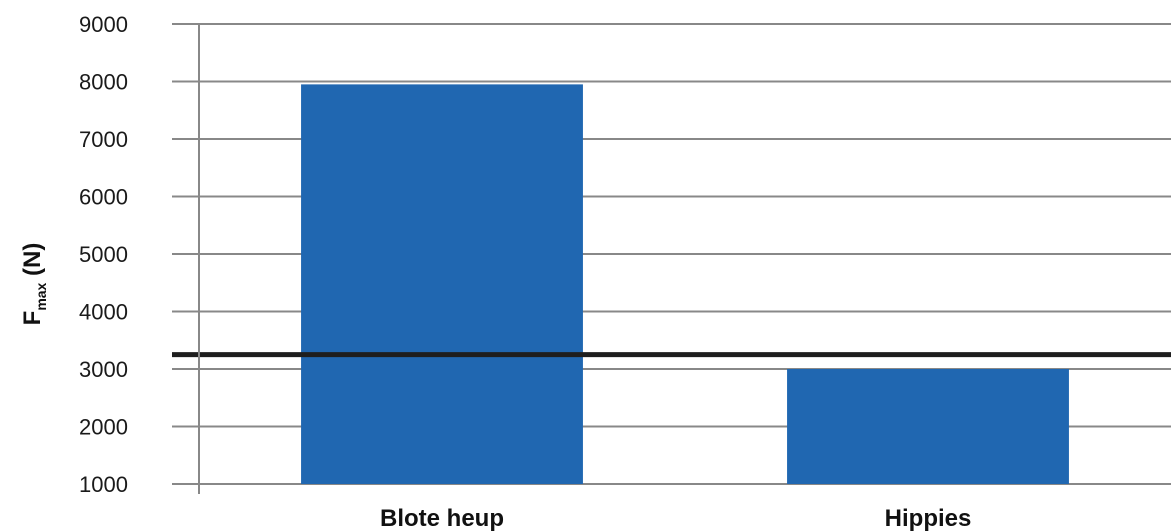 Image resolution: width=1171 pixels, height=531 pixels. I want to click on y-tick-label-1000: 1000, so click(103, 484).